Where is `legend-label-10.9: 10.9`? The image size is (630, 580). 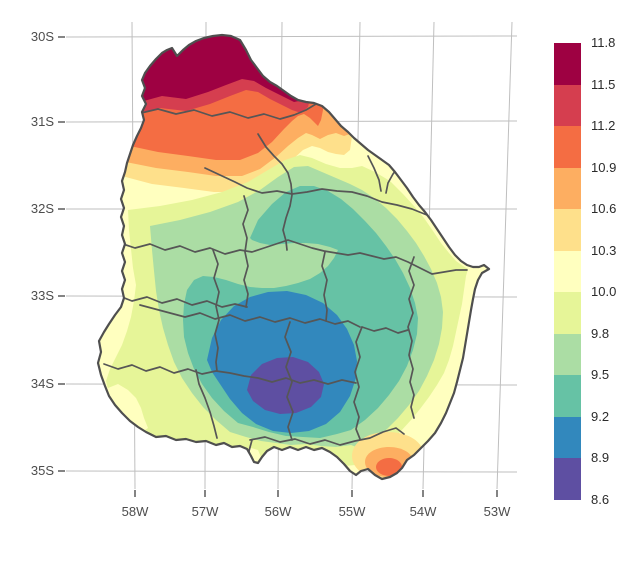 legend-label-10.9: 10.9 is located at coordinates (604, 167).